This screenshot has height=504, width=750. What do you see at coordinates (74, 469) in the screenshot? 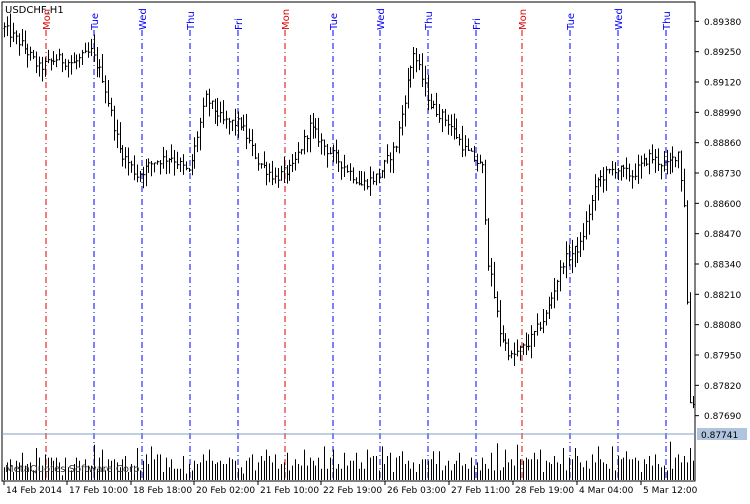
I see `watermark: MetaQuotes Software Corp.` at bounding box center [74, 469].